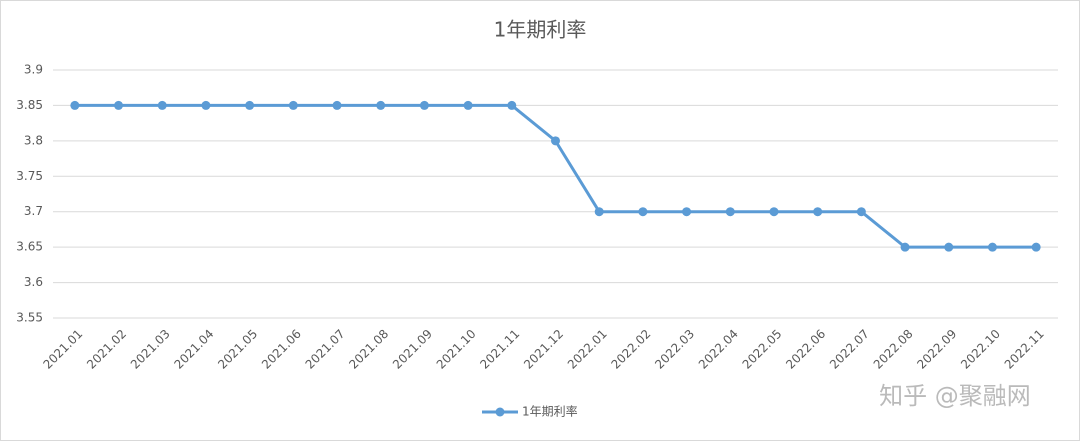 This screenshot has width=1080, height=441. Describe the element at coordinates (29, 176) in the screenshot. I see `y-tick-label: 3.75` at that location.